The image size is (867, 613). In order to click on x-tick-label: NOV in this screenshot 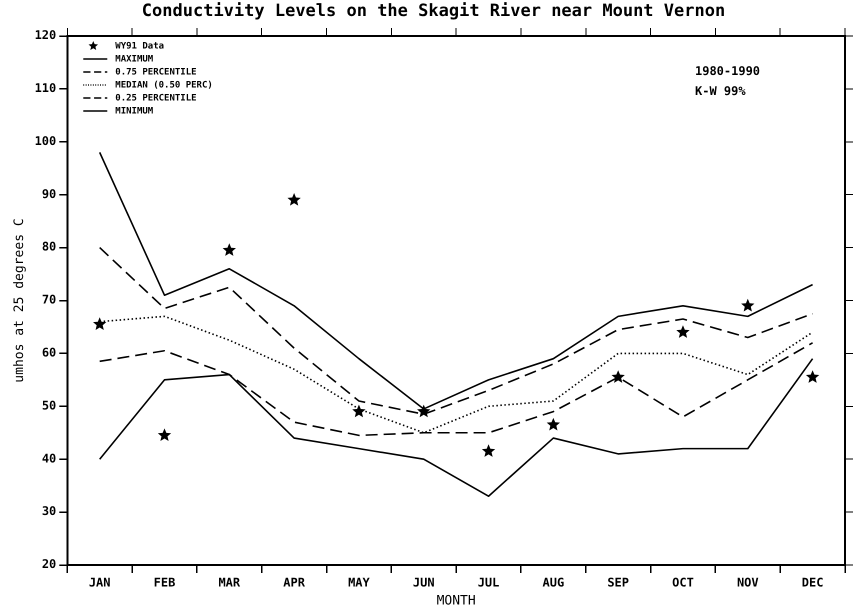, I will do `click(747, 582)`.